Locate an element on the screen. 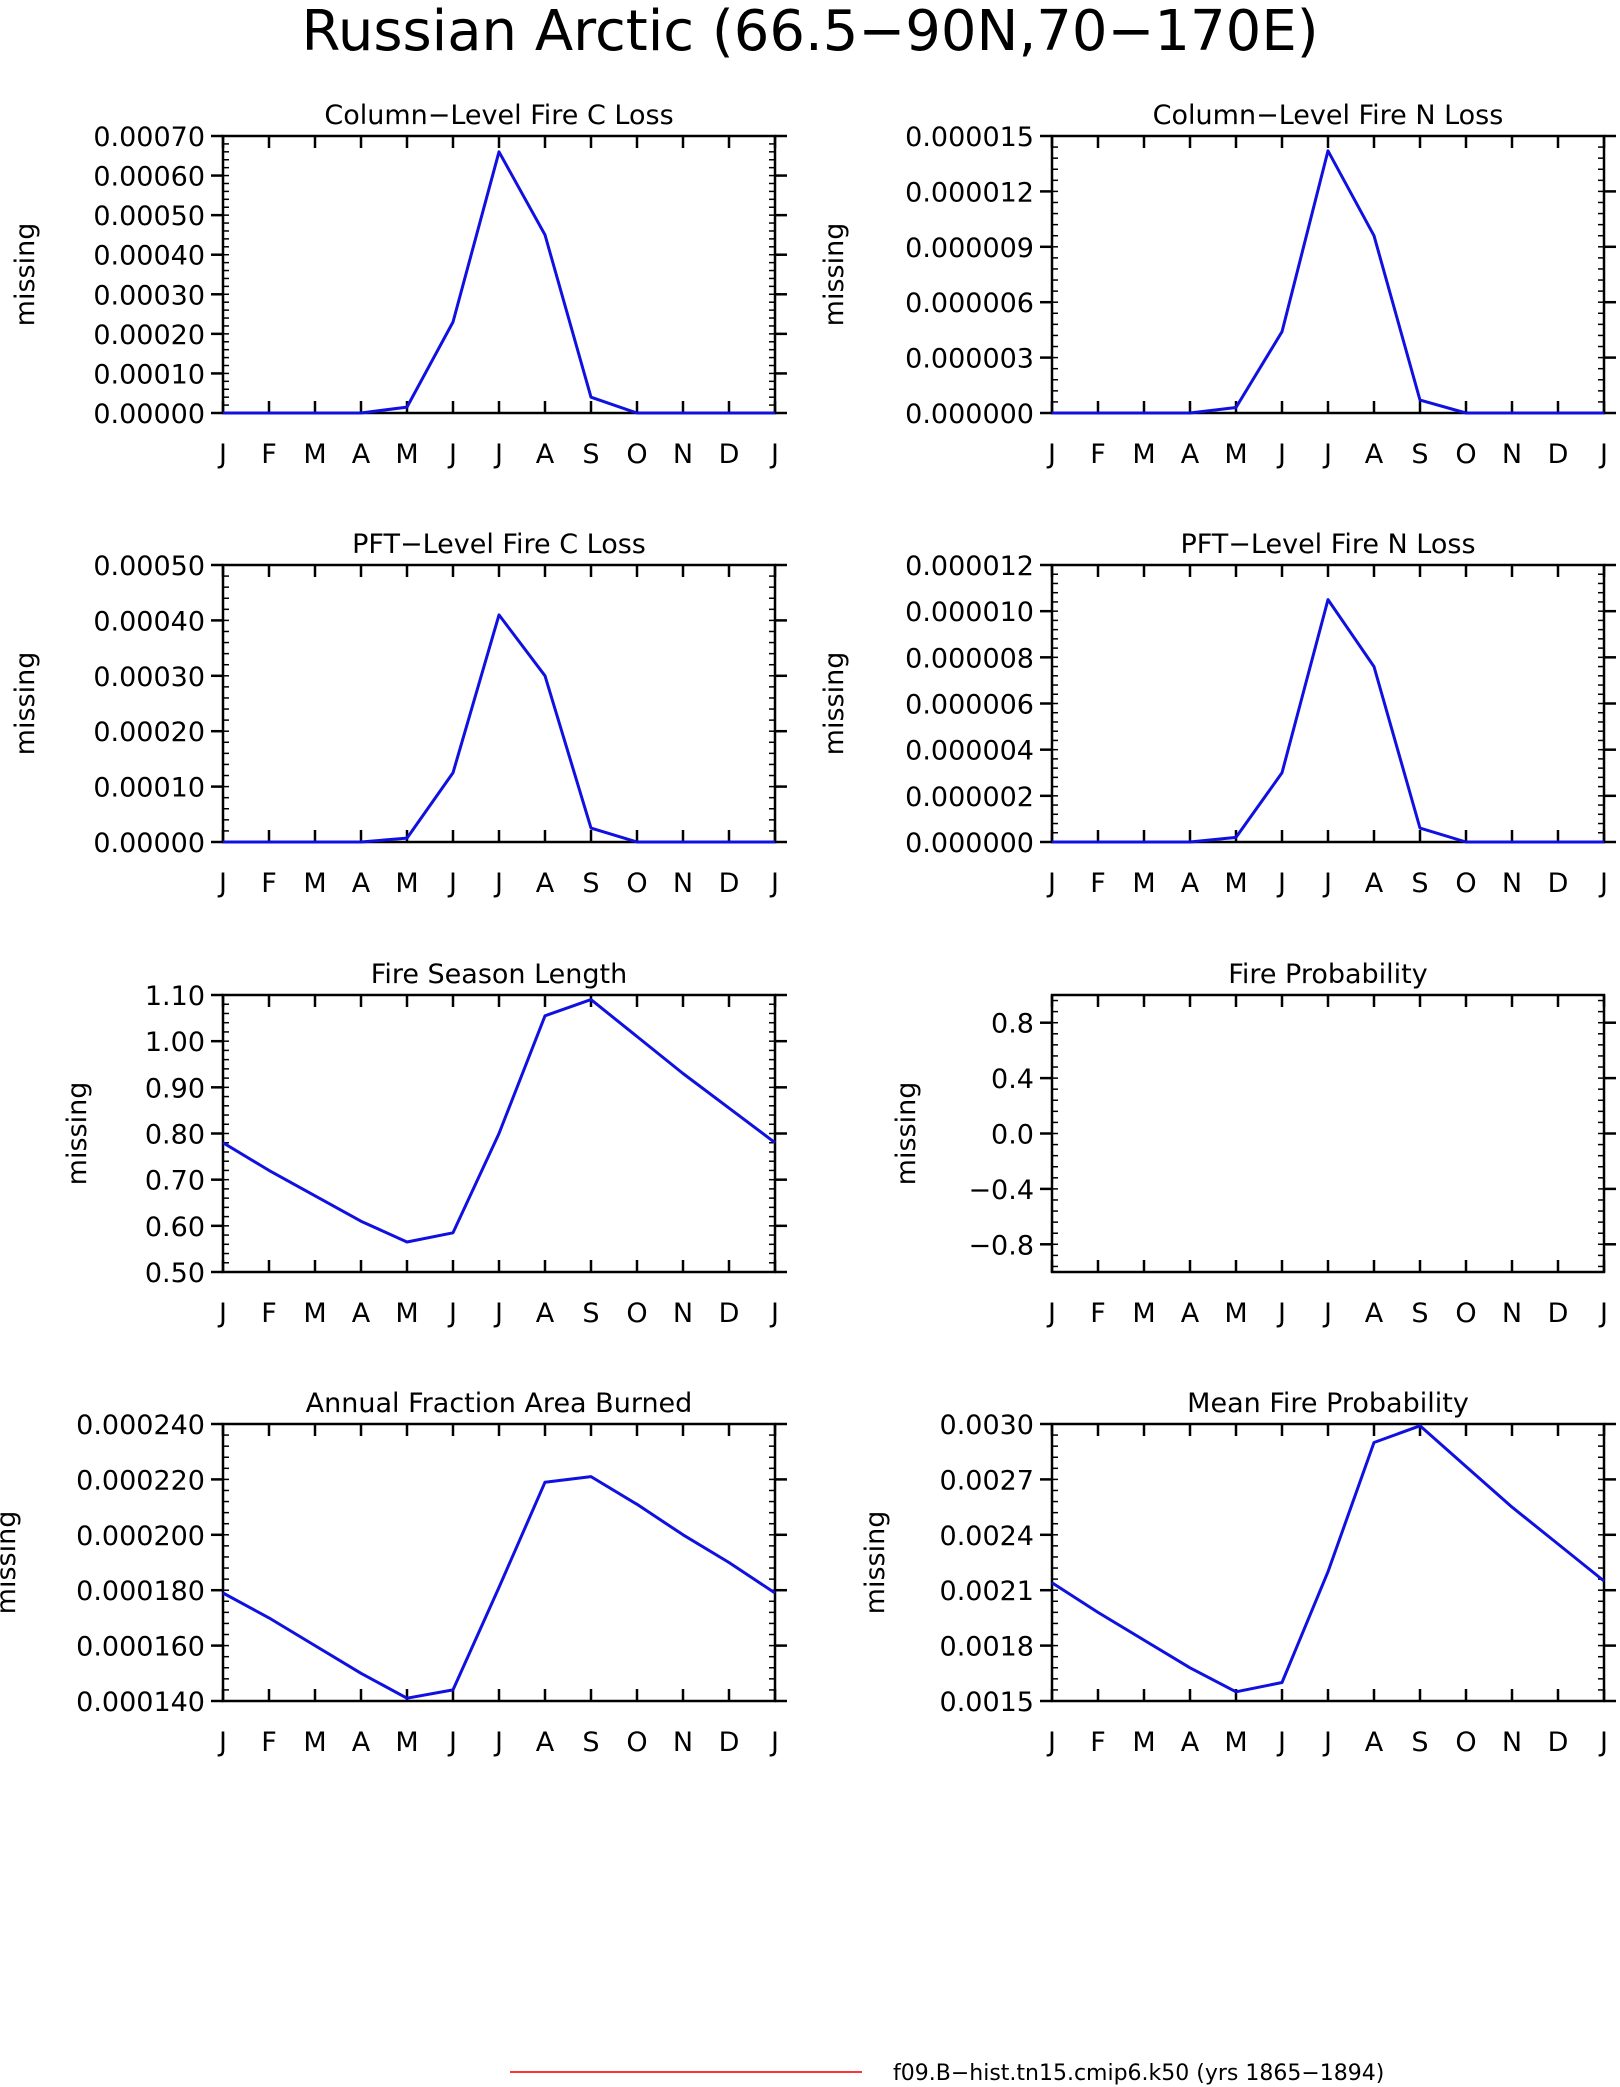 This screenshot has width=1620, height=2087. y-tick-label: 0.70 is located at coordinates (175, 1181).